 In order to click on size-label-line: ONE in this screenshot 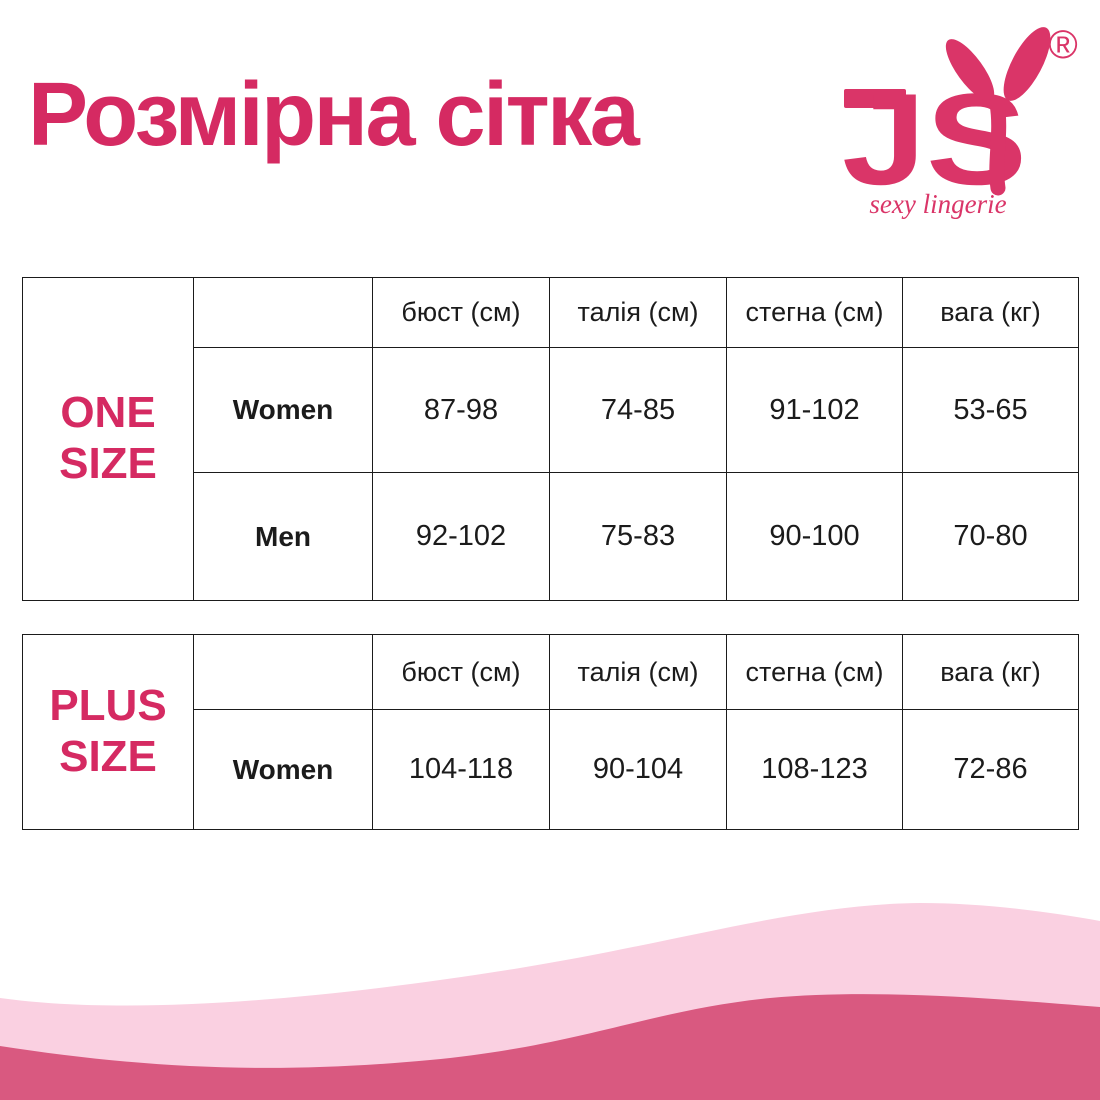, I will do `click(108, 413)`.